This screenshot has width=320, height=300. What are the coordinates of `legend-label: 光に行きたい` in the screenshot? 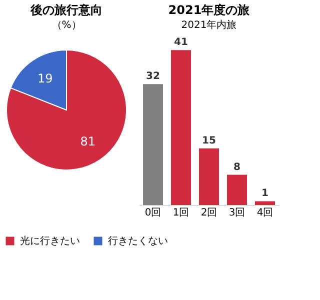 It's located at (50, 241).